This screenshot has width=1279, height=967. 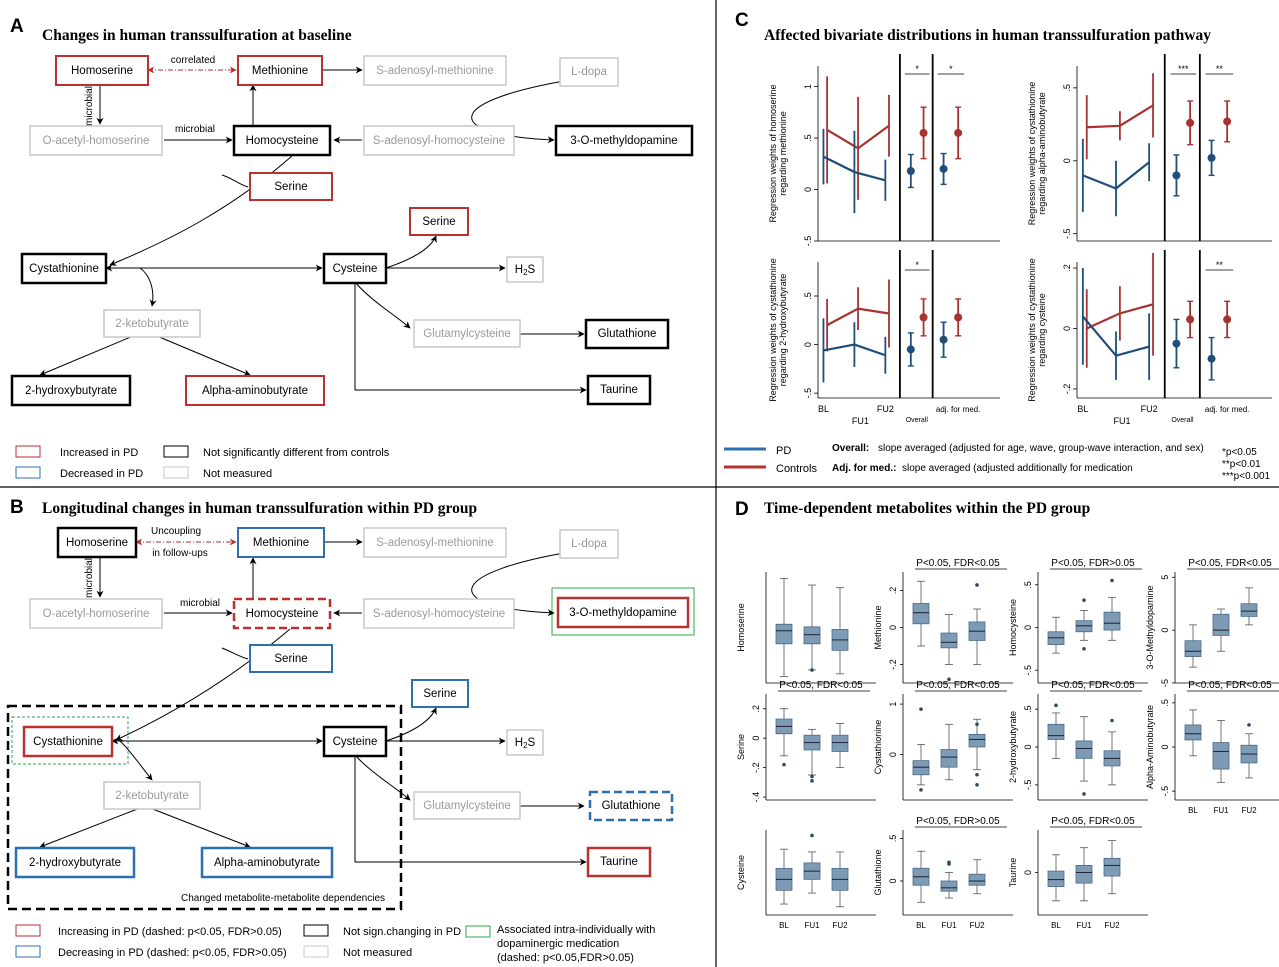 I want to click on boxplot-glutathione: Glutathione .5 0 P<0.05, FDR>0.05 BL FU1 FU2, so click(x=943, y=873).